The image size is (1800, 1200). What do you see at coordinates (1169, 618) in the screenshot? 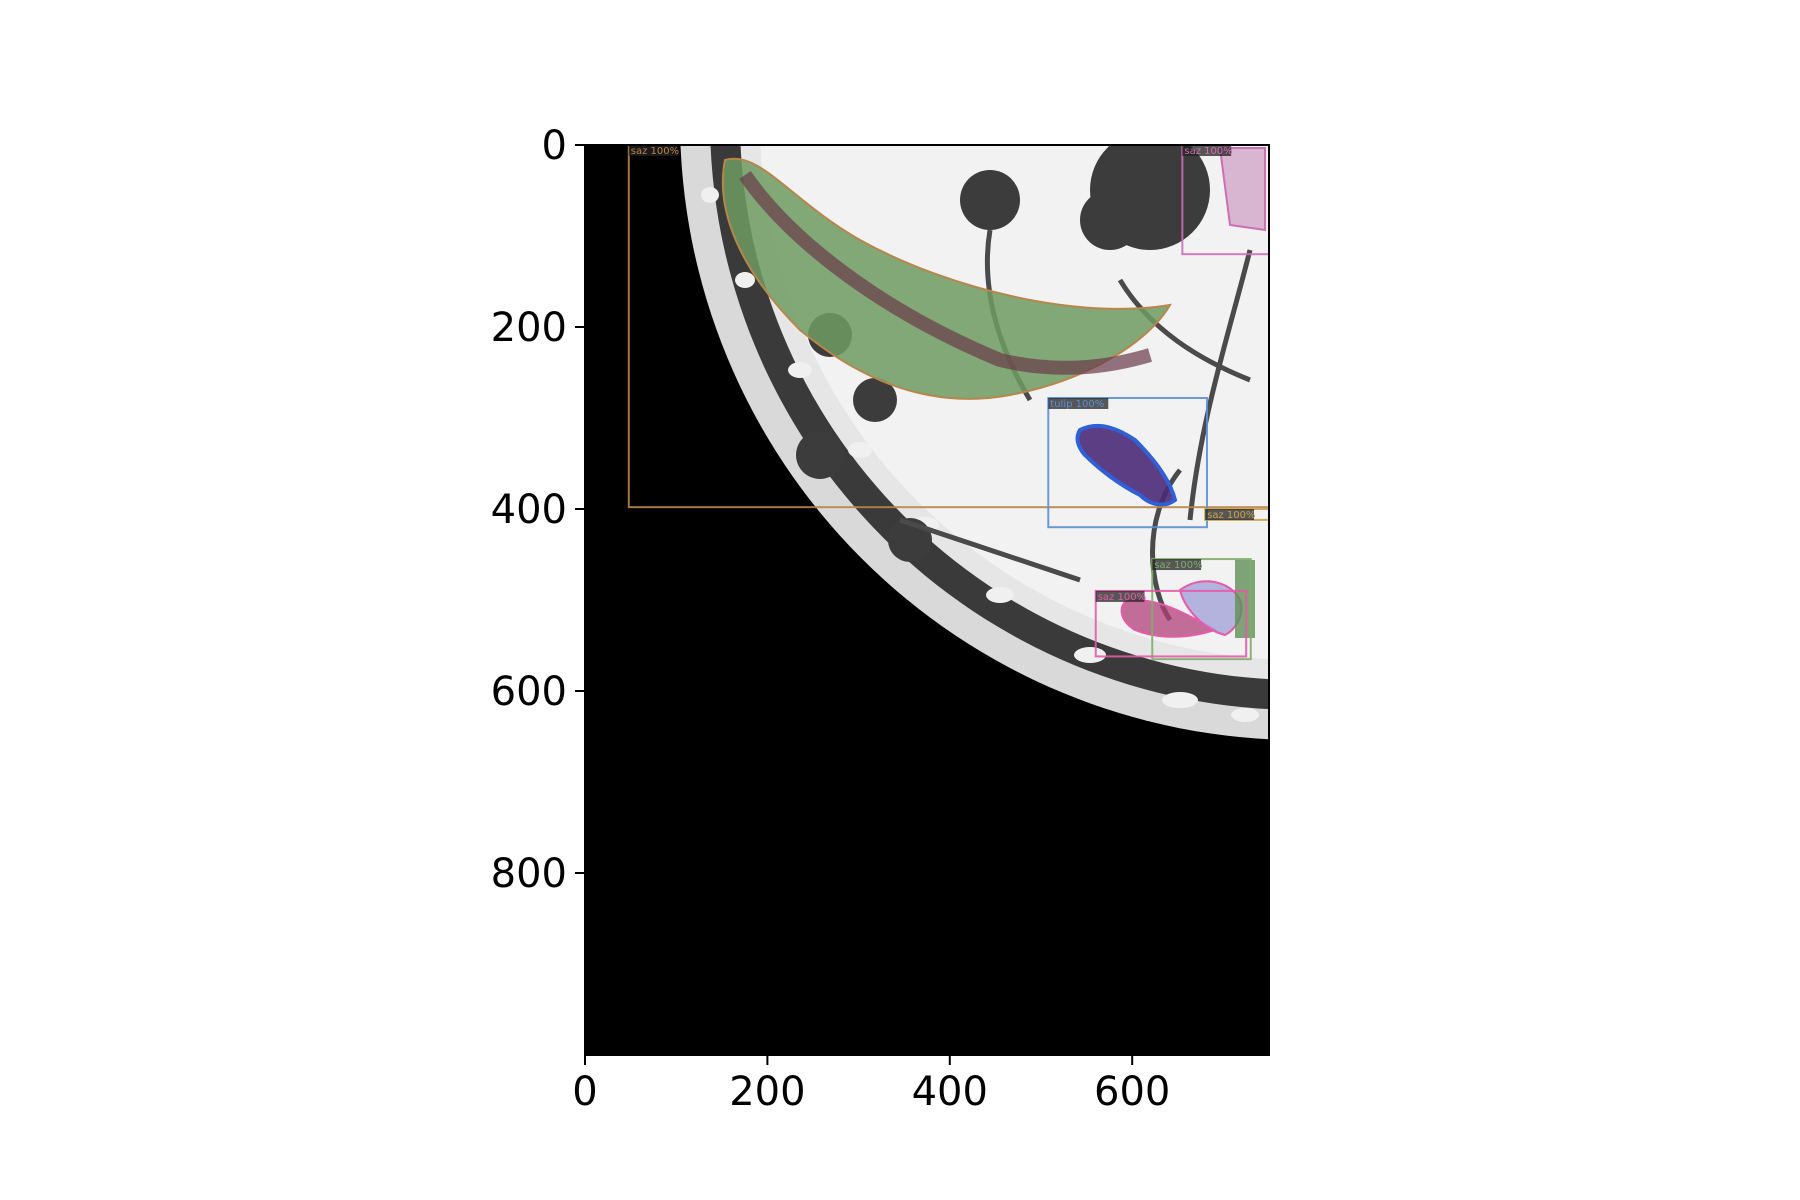
I see `saz-mask-pink` at bounding box center [1169, 618].